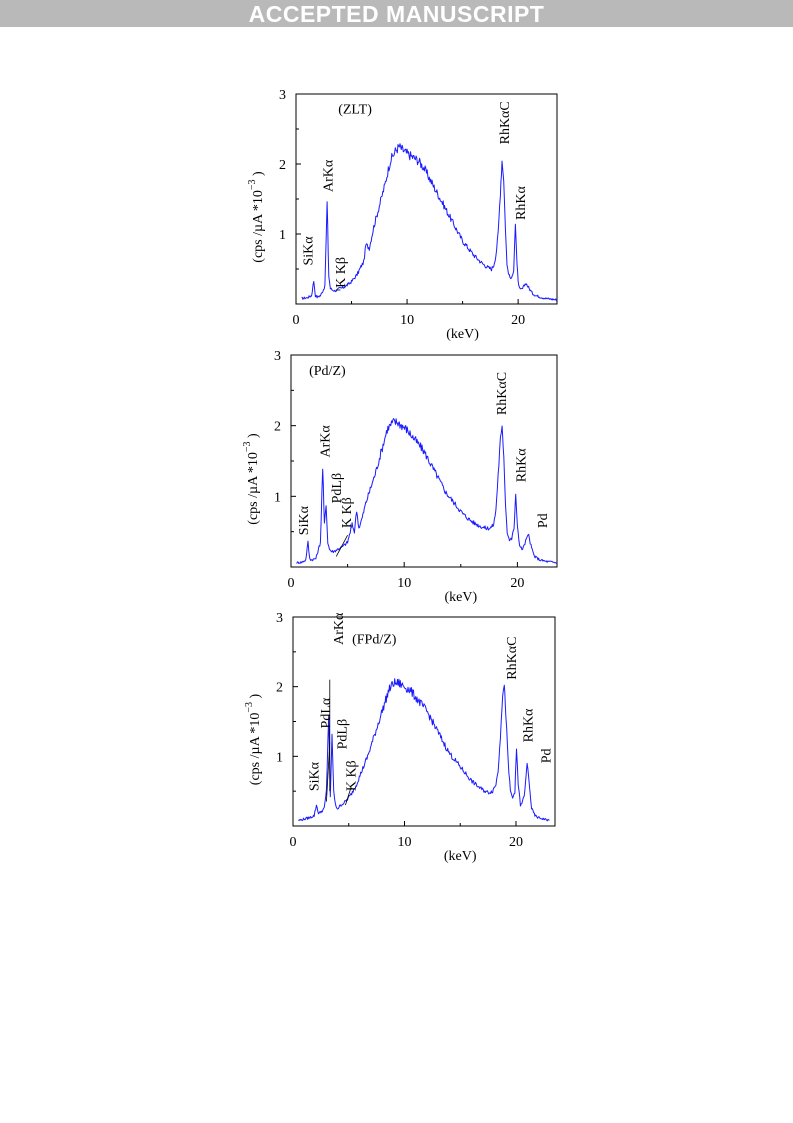 The height and width of the screenshot is (1123, 793). Describe the element at coordinates (355, 110) in the screenshot. I see `panel-title: (ZLT)` at that location.